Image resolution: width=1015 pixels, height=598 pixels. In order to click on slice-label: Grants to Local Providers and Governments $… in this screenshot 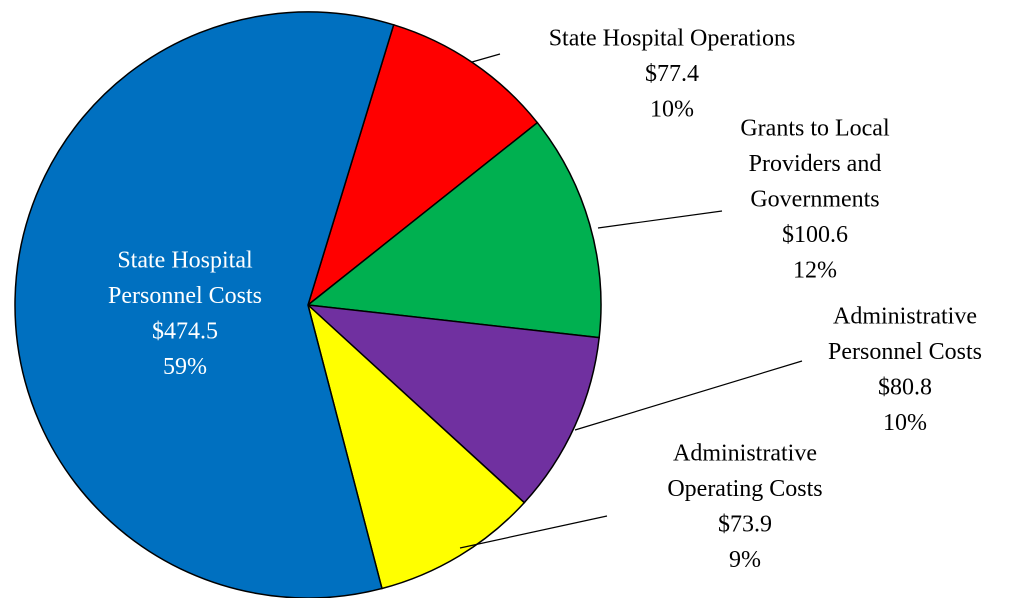, I will do `click(815, 200)`.